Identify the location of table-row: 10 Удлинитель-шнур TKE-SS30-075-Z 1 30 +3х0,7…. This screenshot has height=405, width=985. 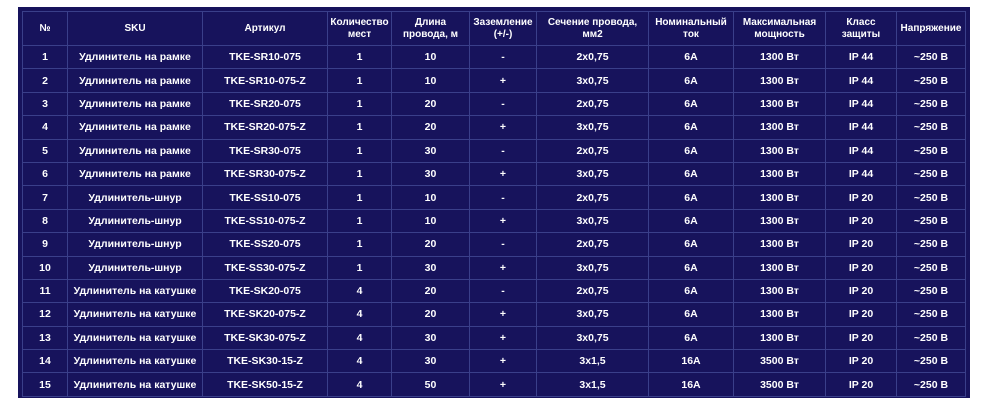
(494, 268).